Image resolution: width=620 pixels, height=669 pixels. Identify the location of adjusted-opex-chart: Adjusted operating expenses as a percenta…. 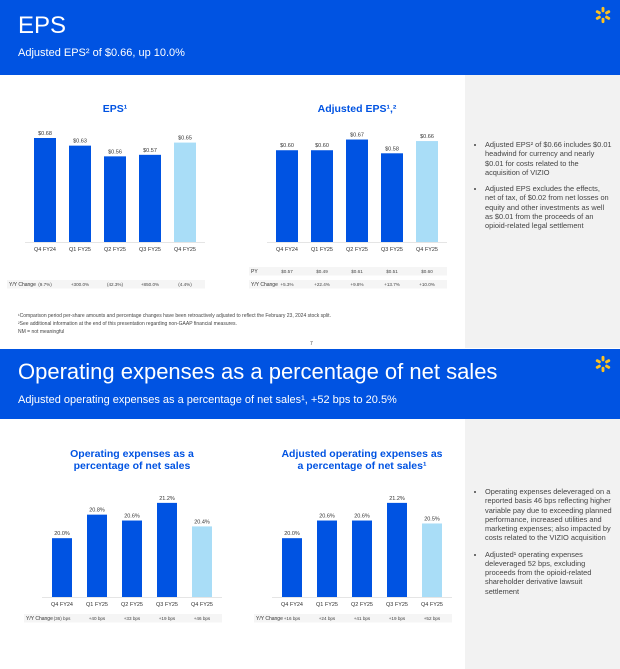
(353, 535).